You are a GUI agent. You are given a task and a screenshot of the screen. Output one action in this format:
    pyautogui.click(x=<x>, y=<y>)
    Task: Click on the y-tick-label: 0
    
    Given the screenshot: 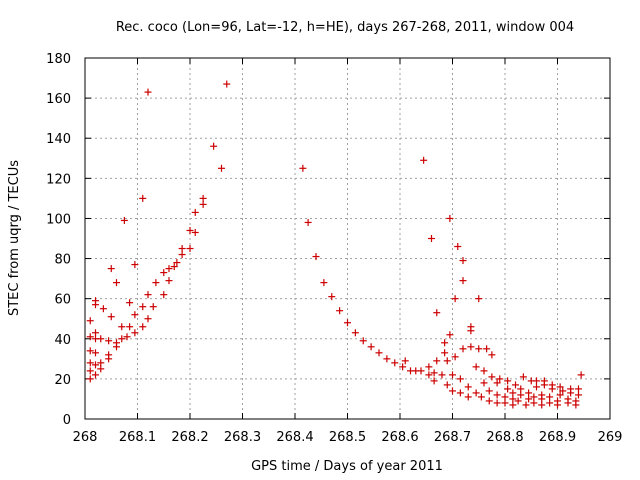 What is the action you would take?
    pyautogui.click(x=67, y=420)
    